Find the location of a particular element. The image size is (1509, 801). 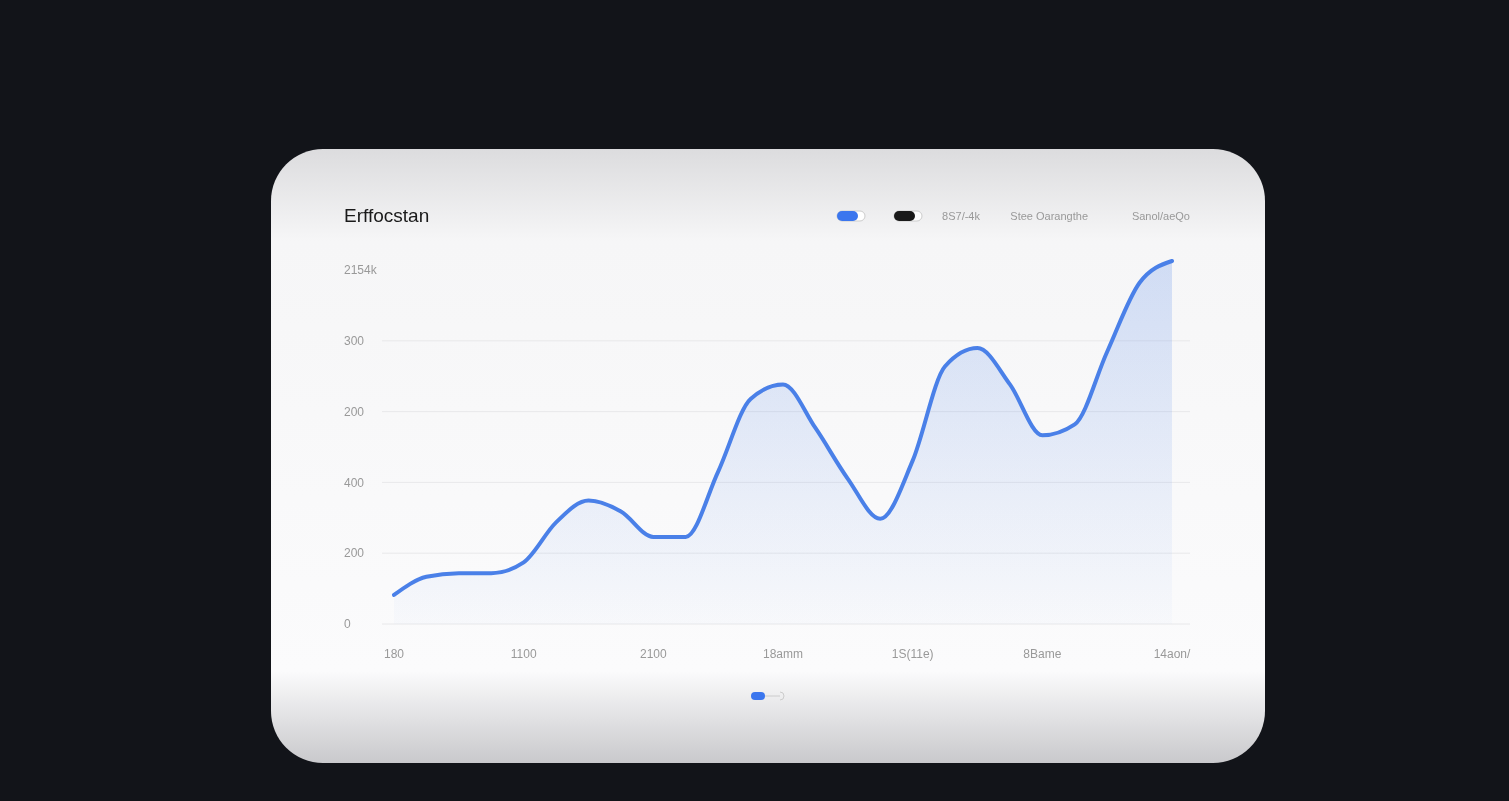

text: 2154k is located at coordinates (361, 270).